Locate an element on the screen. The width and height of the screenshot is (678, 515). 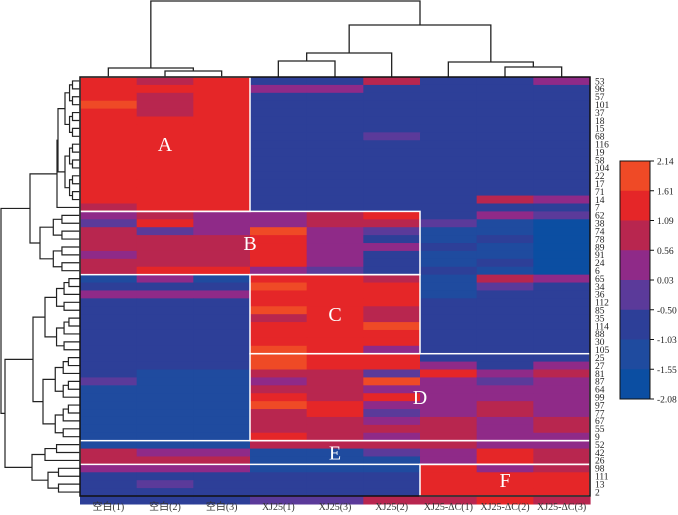
legend-tick-label: -1.03 is located at coordinates (667, 341).